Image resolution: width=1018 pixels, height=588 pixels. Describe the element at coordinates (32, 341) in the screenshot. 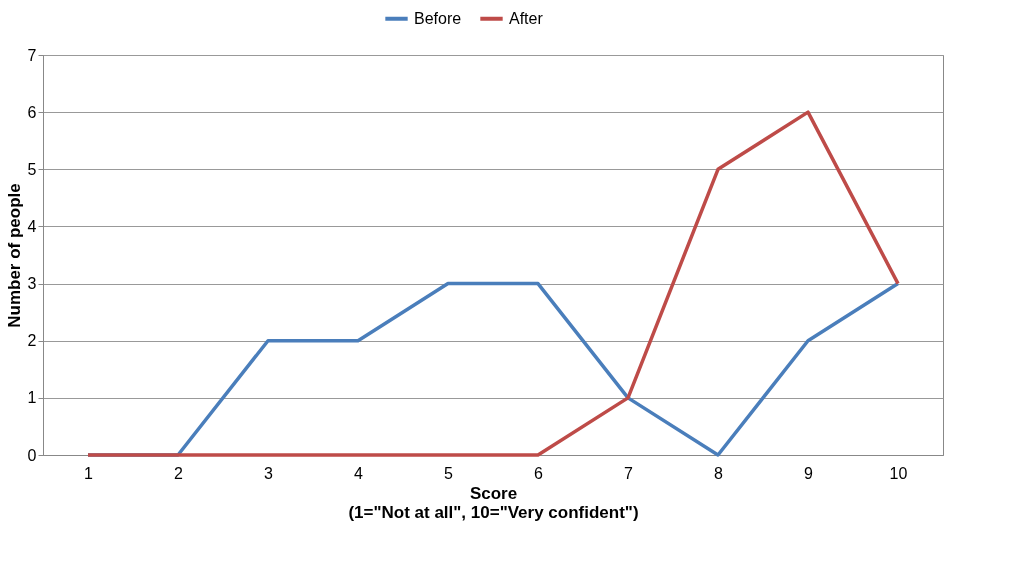

I see `y-tick-label: 2` at that location.